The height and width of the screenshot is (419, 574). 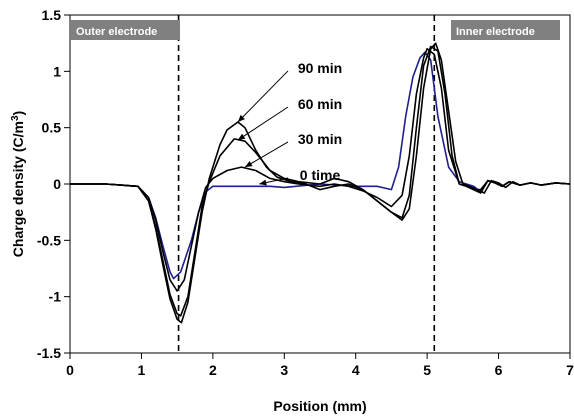 I want to click on inner-electrode-box: Inner electrode, so click(x=505, y=30).